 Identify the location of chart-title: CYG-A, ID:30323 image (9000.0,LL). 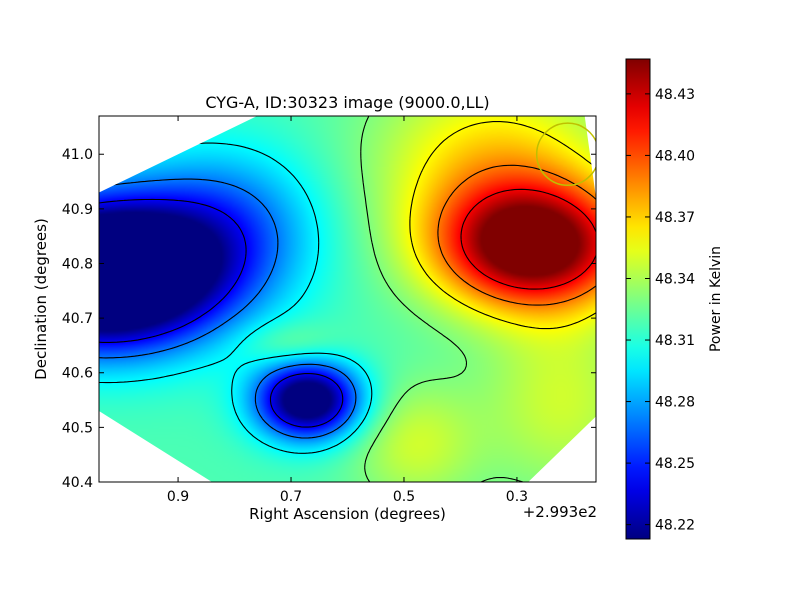
(347, 102).